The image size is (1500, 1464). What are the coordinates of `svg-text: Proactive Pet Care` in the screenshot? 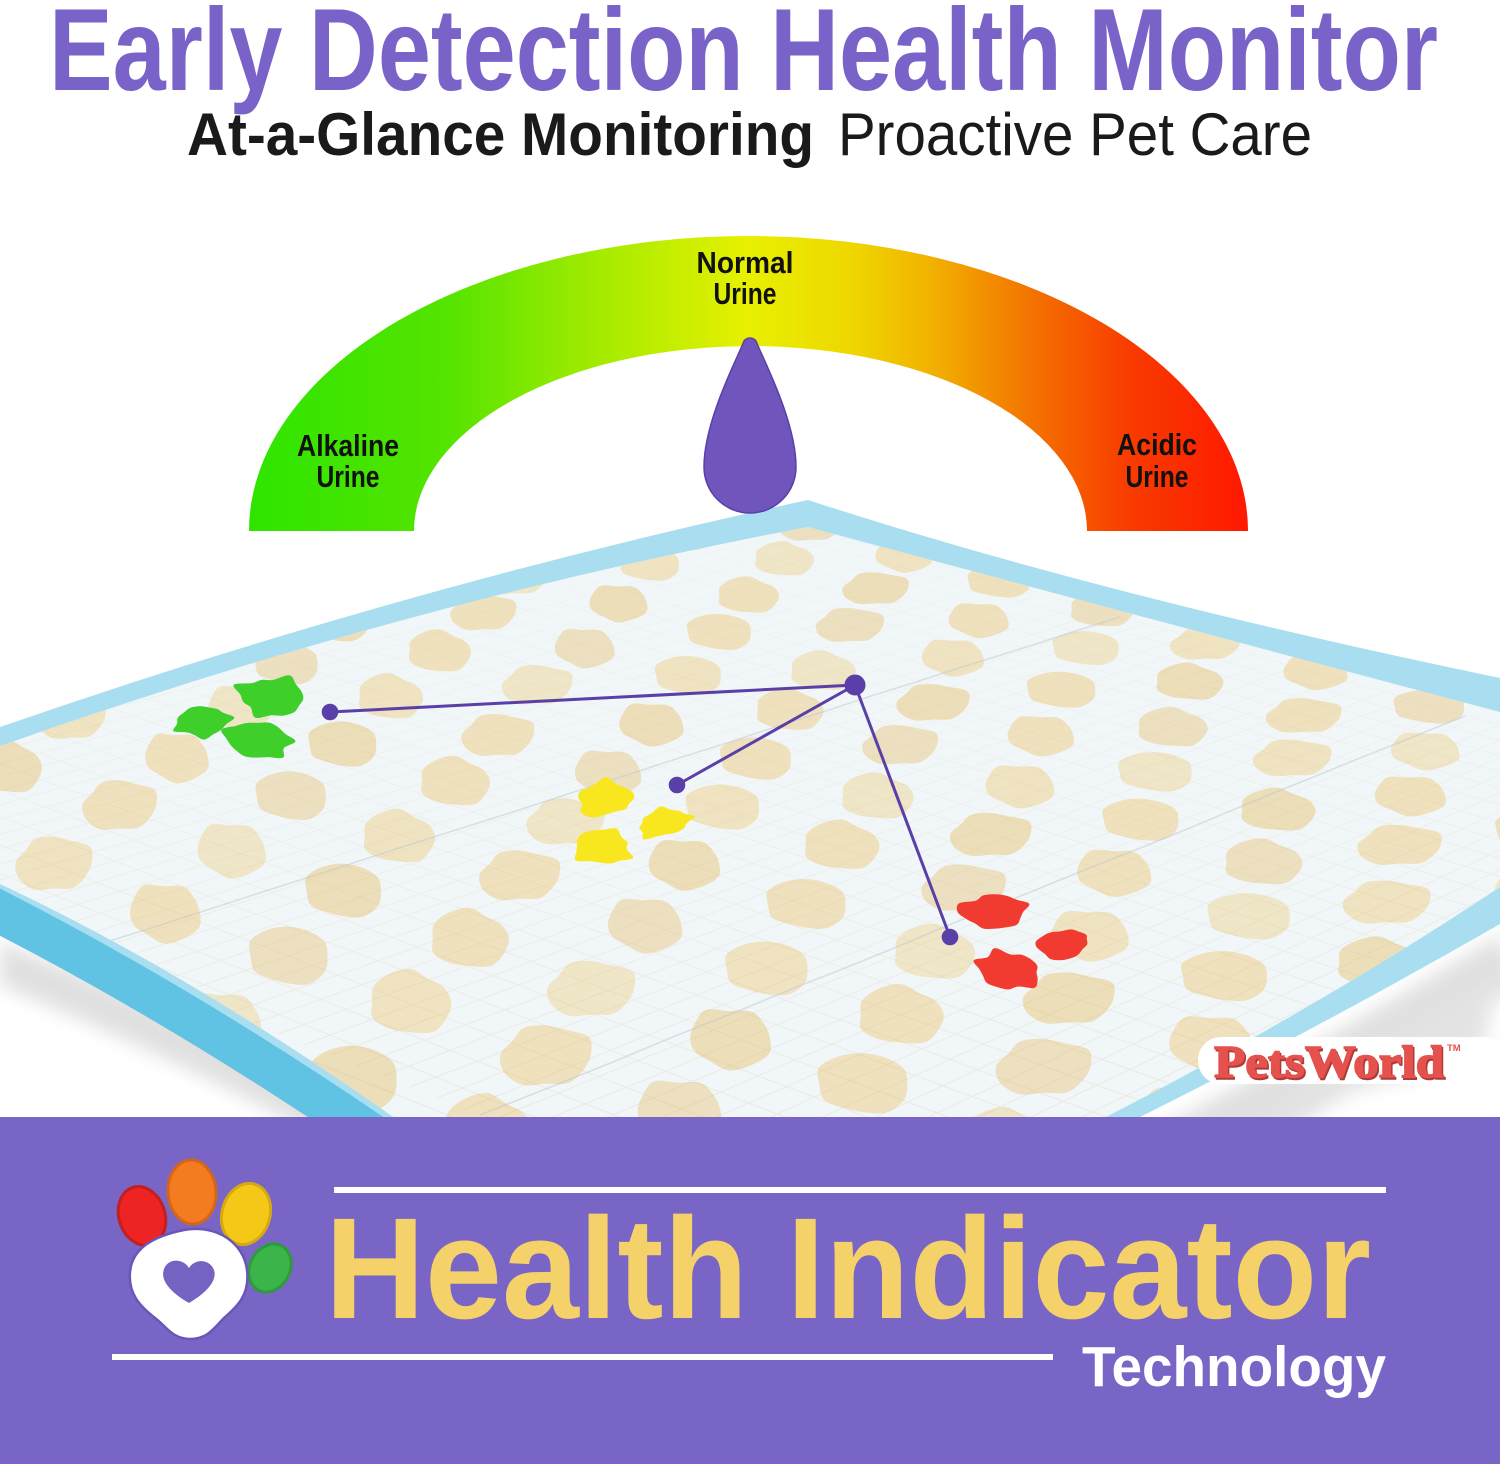 It's located at (1075, 134).